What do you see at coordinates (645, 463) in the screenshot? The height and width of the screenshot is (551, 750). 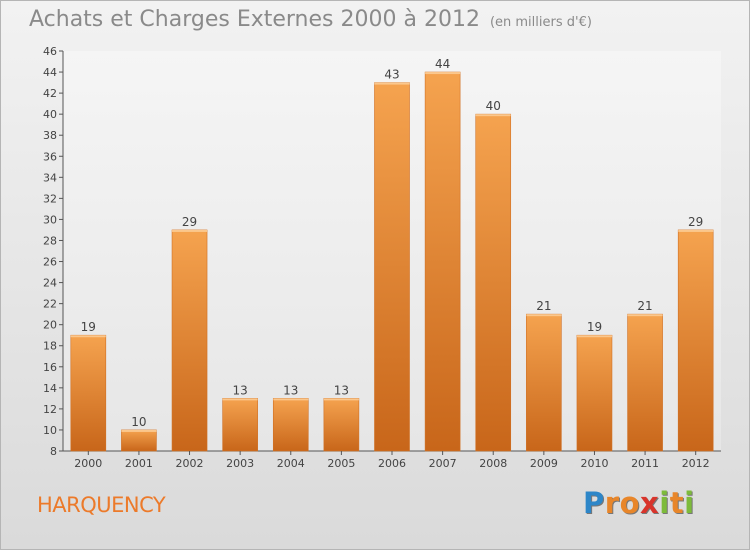 I see `x-tick-label: 2011` at bounding box center [645, 463].